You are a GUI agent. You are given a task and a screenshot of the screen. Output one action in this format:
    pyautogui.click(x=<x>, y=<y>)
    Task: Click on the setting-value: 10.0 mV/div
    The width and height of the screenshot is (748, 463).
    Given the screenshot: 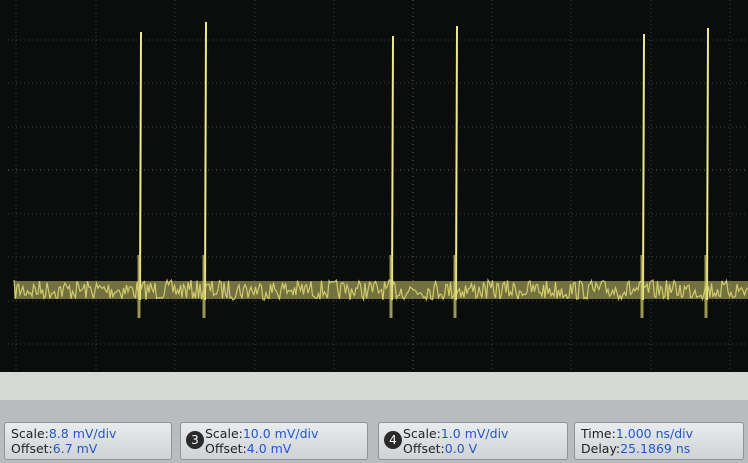 What is the action you would take?
    pyautogui.click(x=280, y=433)
    